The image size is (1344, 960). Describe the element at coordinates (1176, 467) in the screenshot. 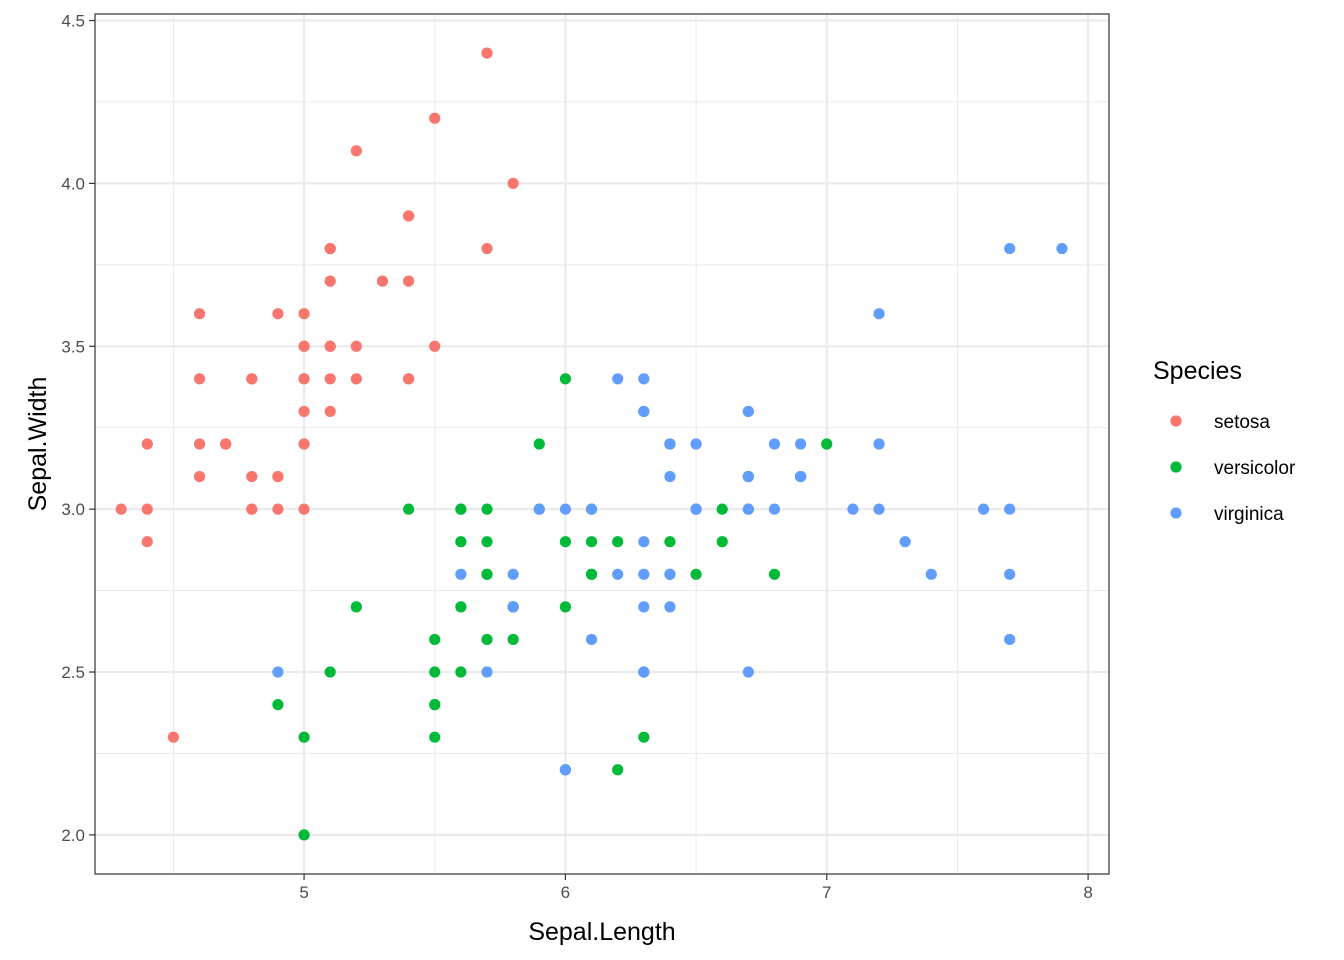

I see `legend-key-versicolor` at that location.